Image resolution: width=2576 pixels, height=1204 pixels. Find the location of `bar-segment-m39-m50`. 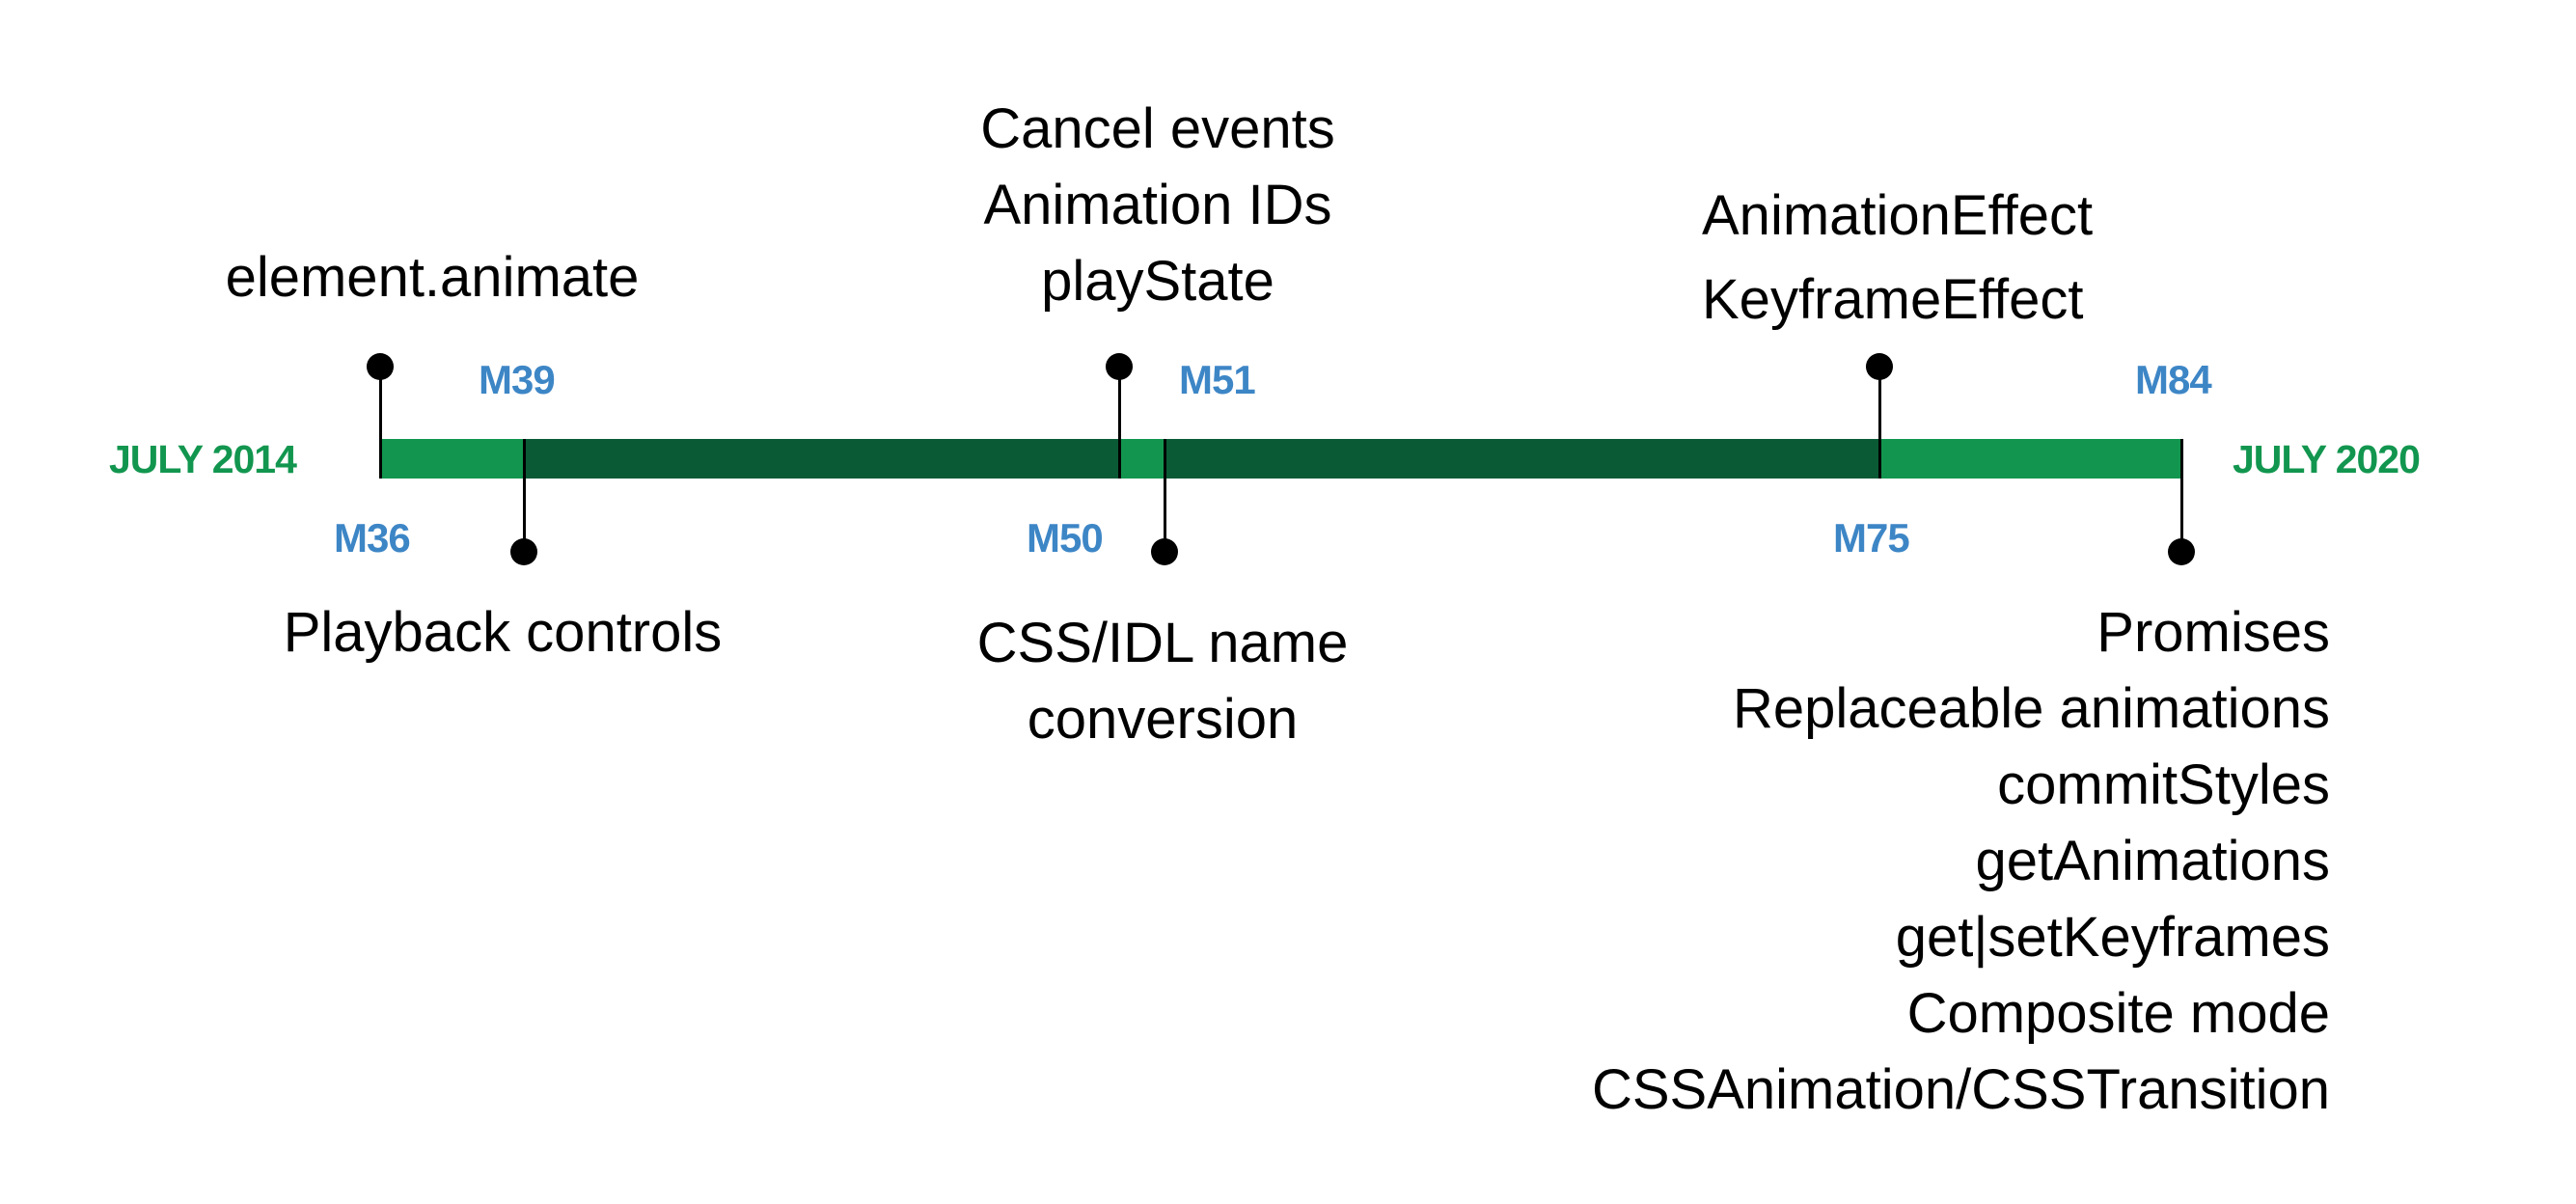

bar-segment-m39-m50 is located at coordinates (821, 459).